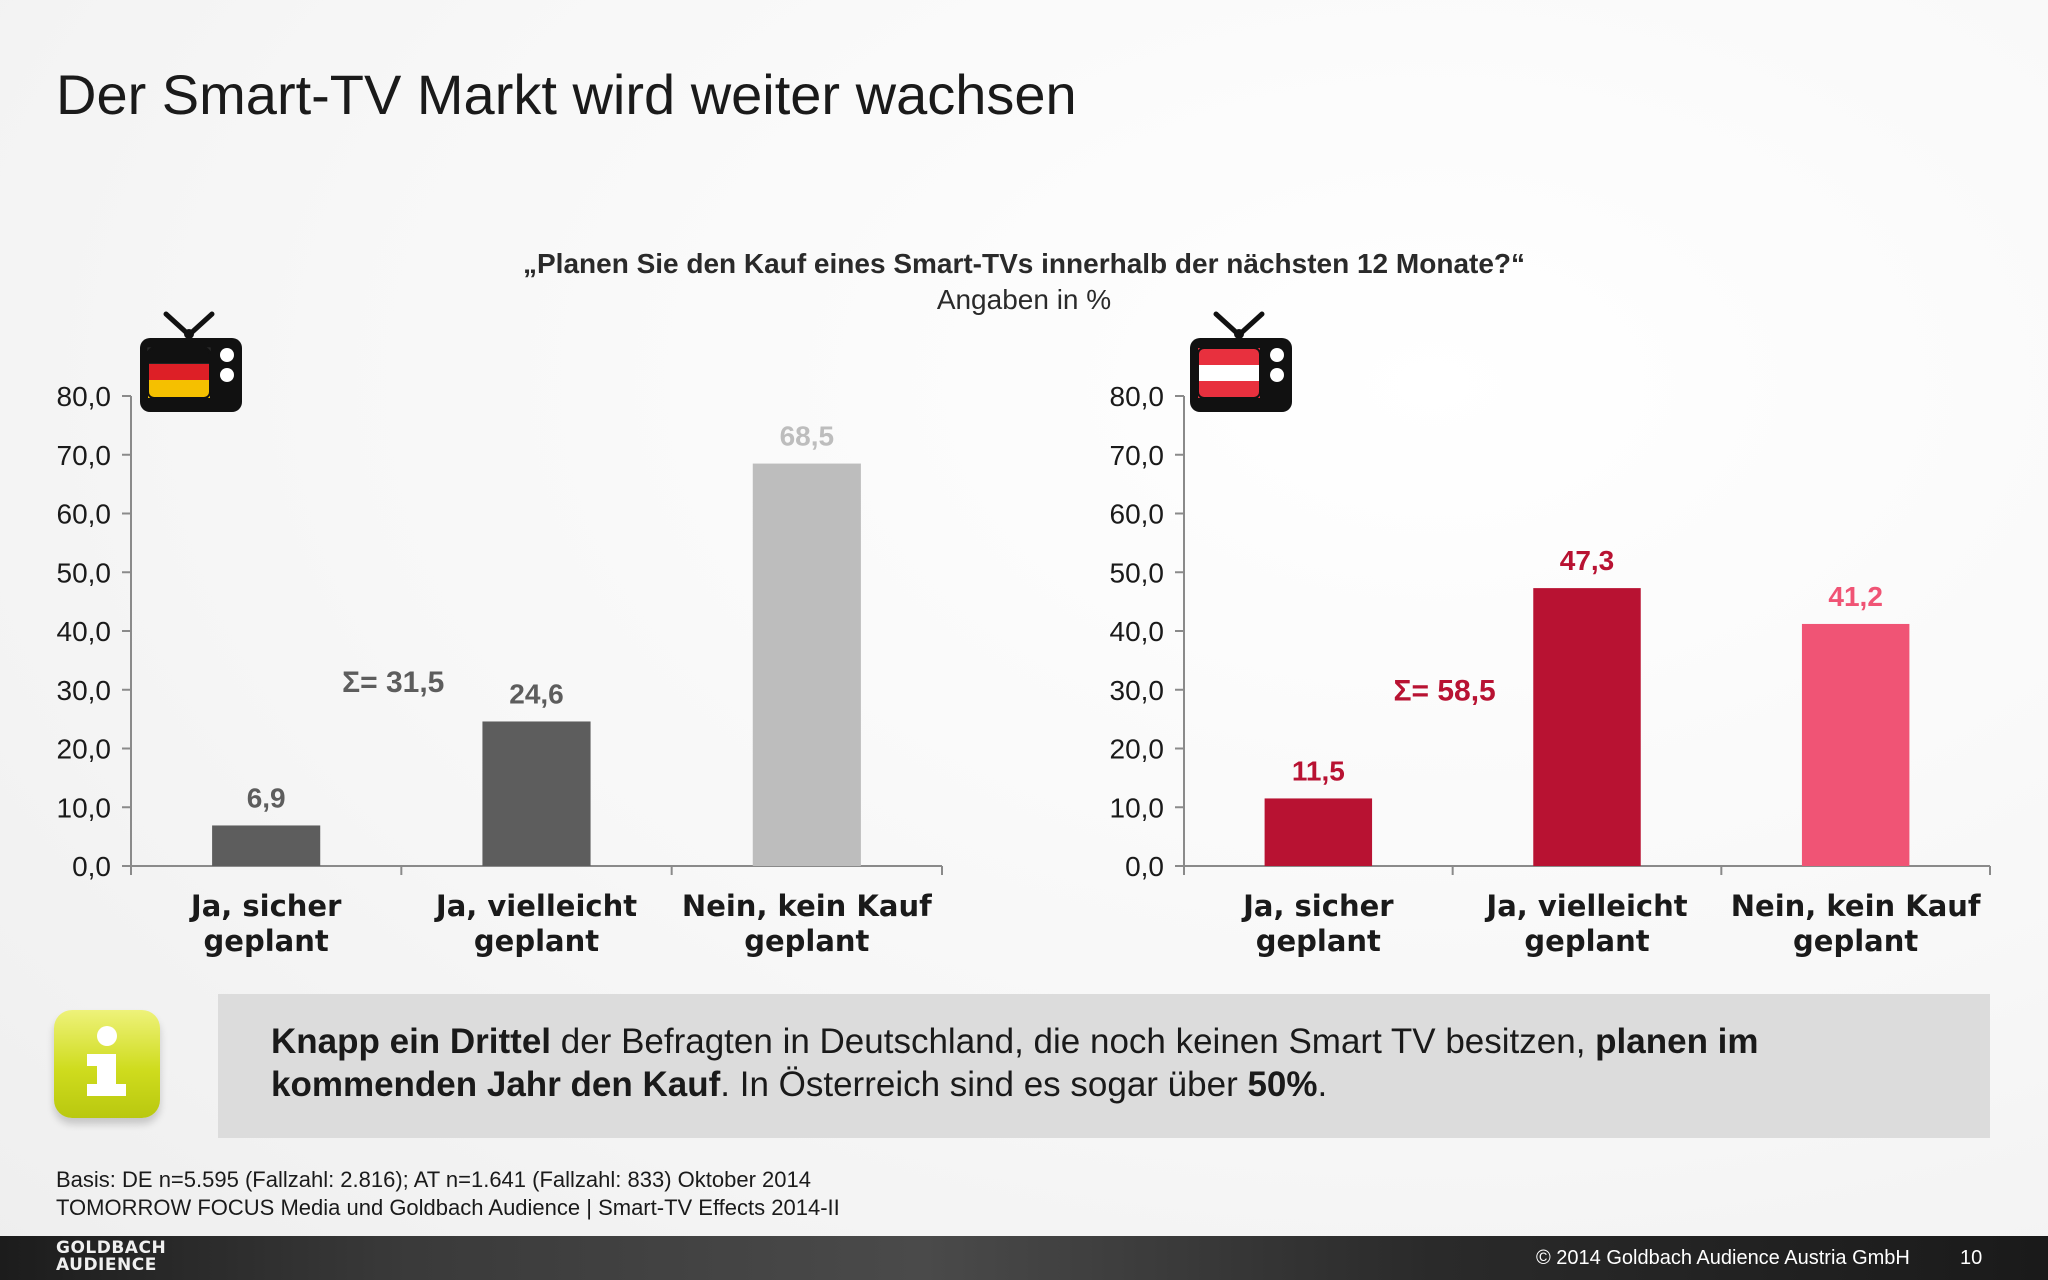 The width and height of the screenshot is (2048, 1280). Describe the element at coordinates (411, 1041) in the screenshot. I see `info-bold-1: Knapp ein Drittel` at that location.